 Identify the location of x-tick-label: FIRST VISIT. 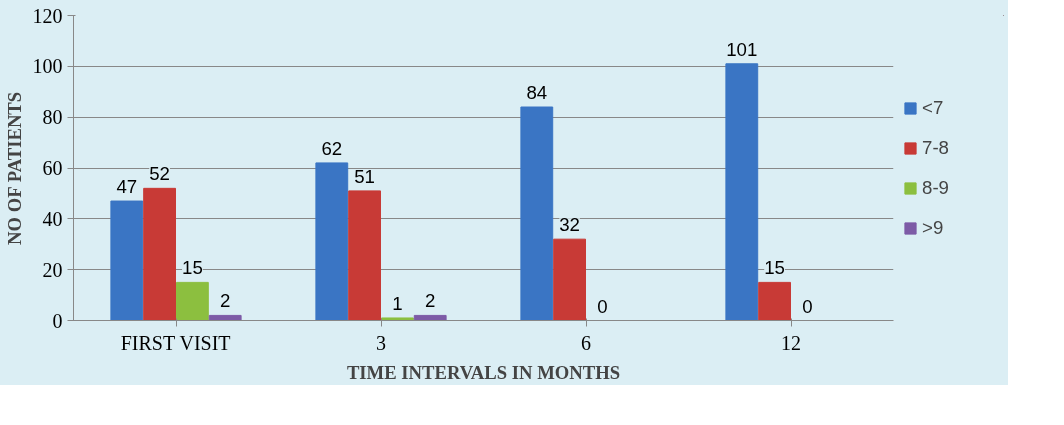
(175, 342).